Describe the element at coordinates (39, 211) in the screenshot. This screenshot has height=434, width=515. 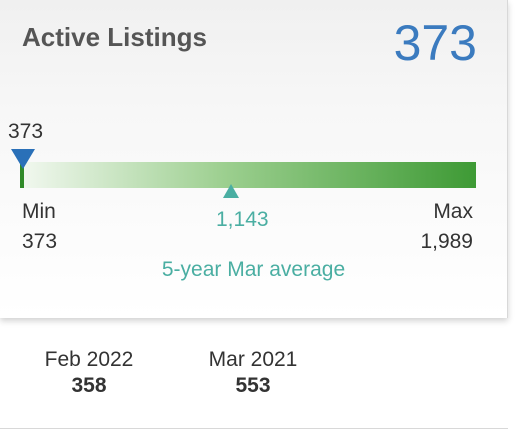
I see `min-label: Min` at that location.